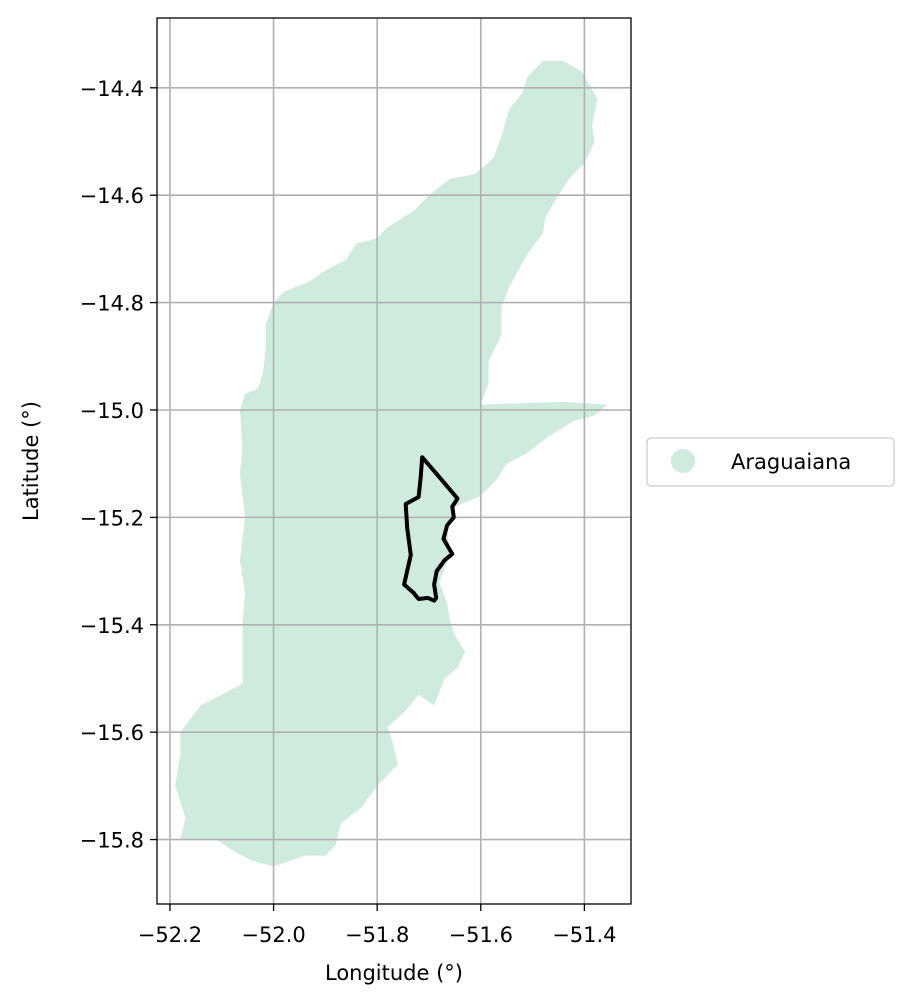  Describe the element at coordinates (112, 518) in the screenshot. I see `y-tick-label-4: −15.2` at that location.